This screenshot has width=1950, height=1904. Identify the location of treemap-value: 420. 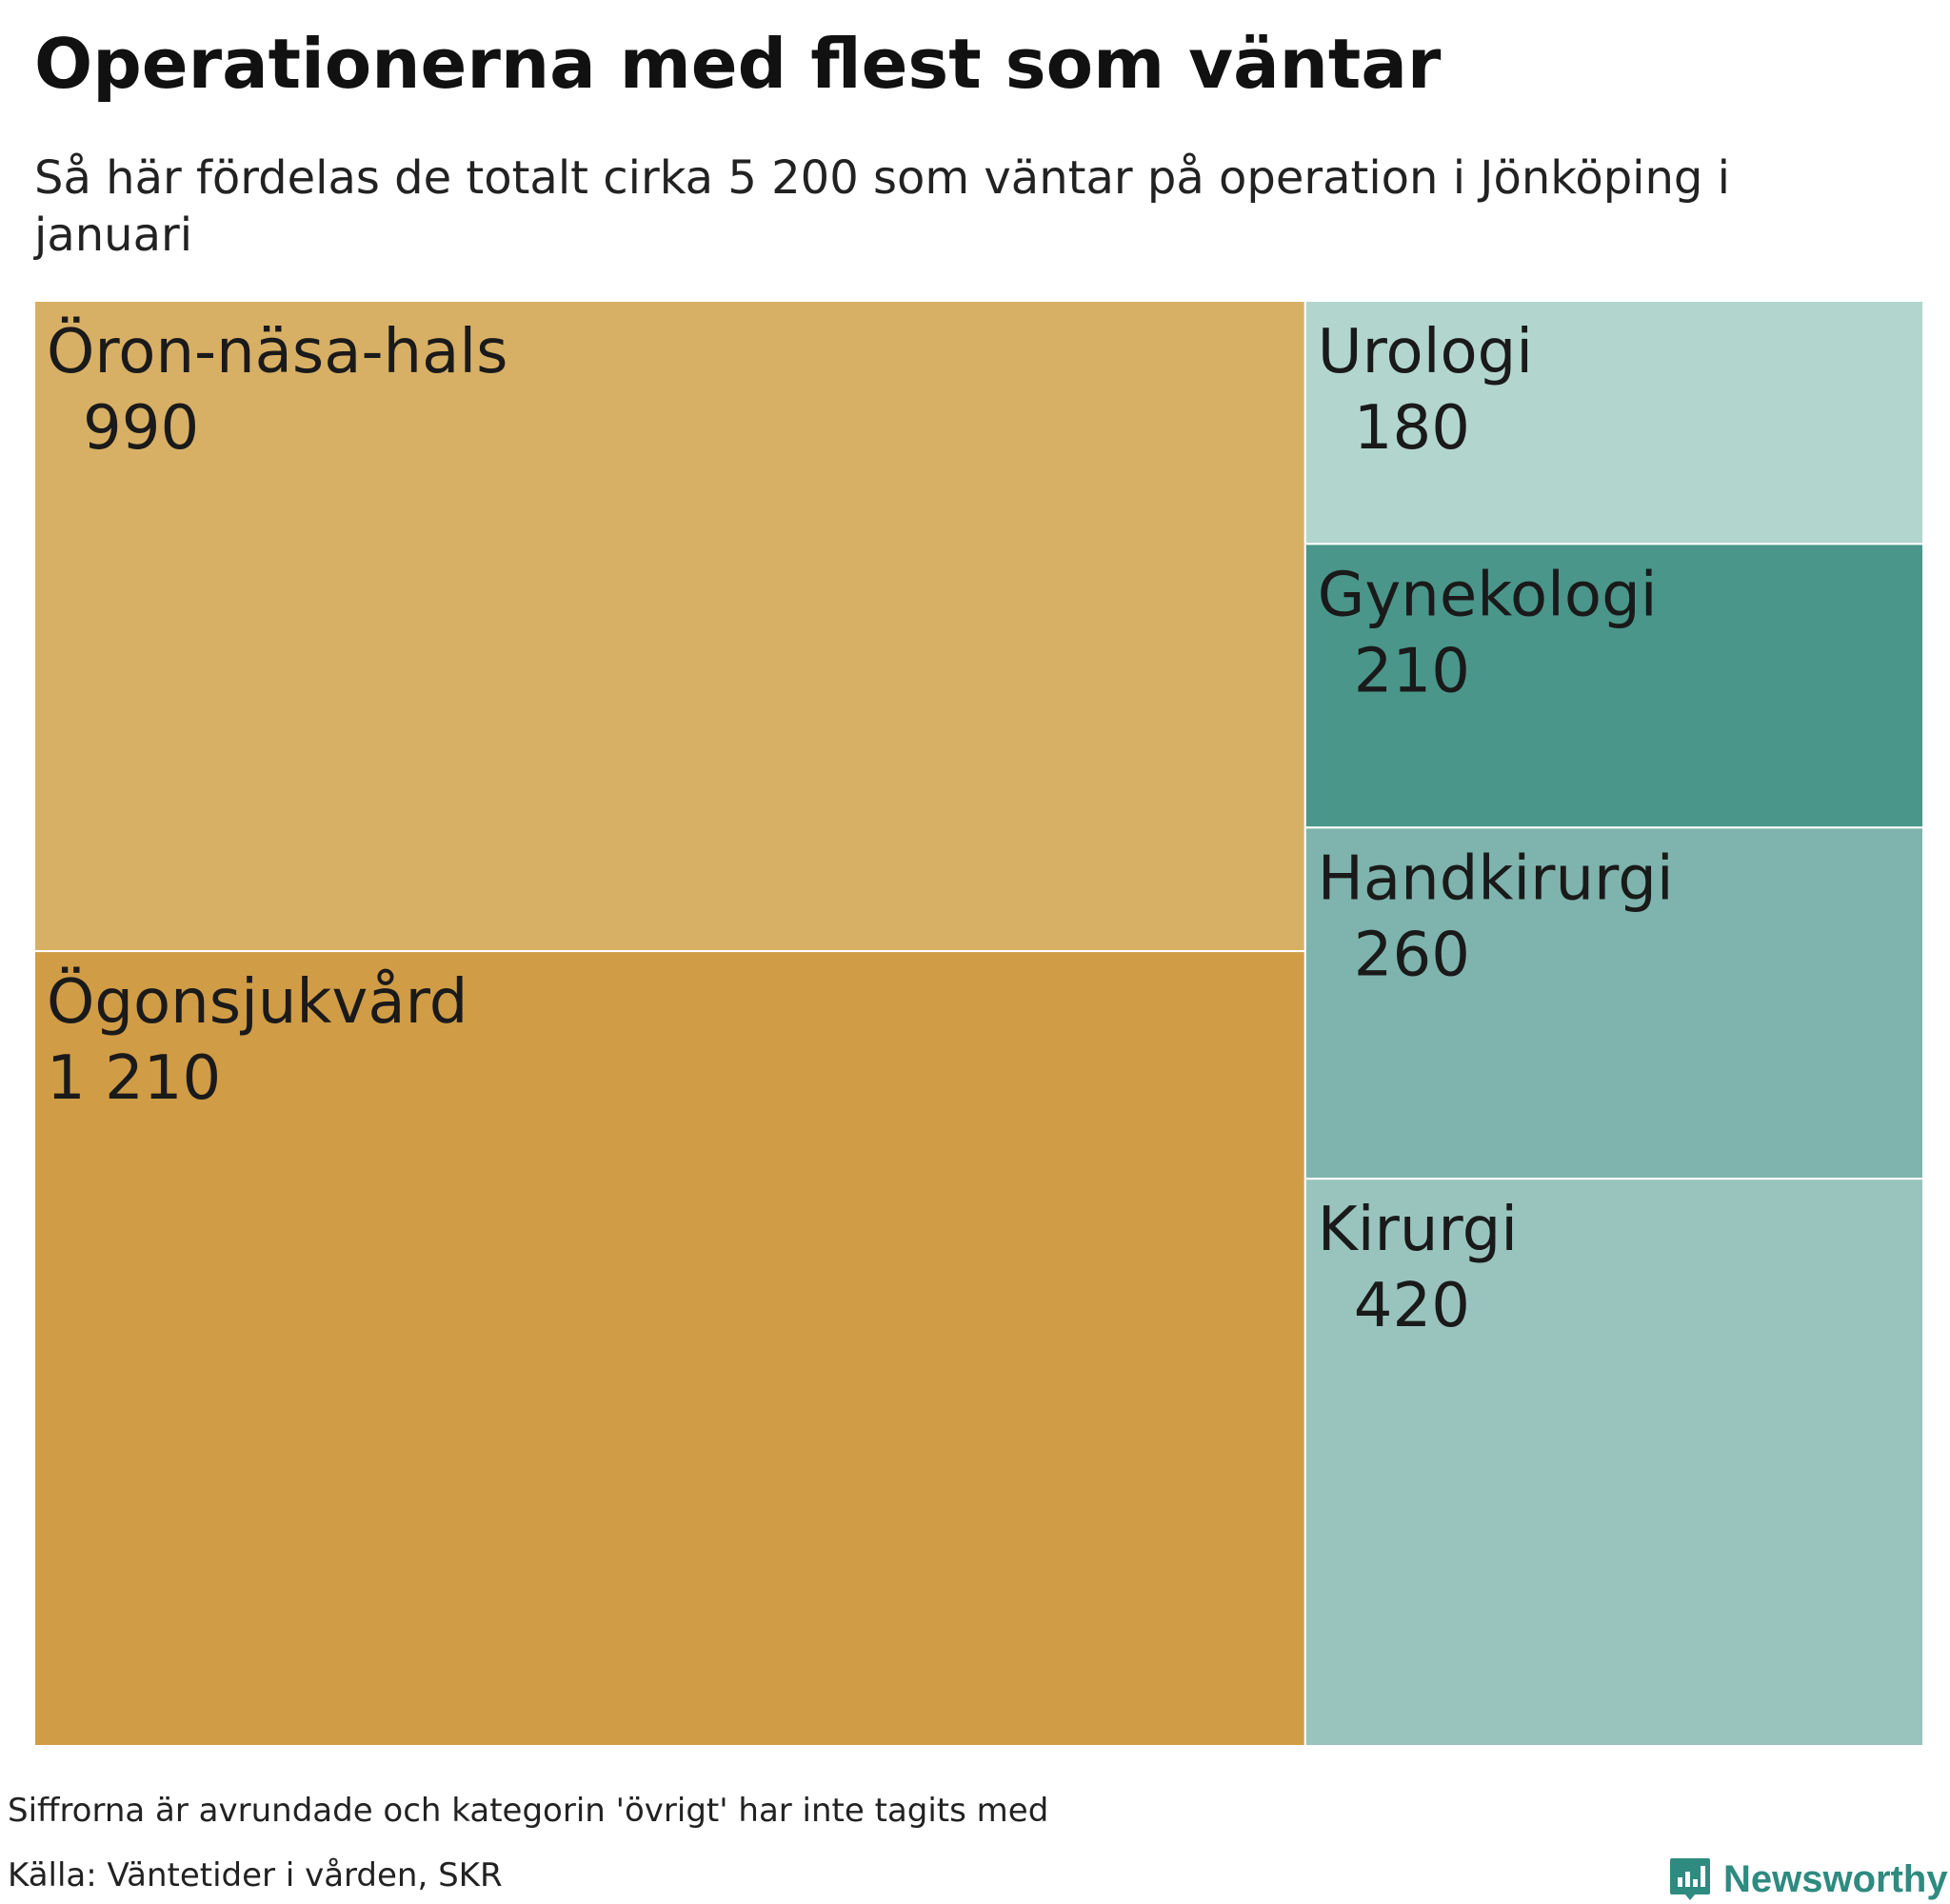
(1412, 1306).